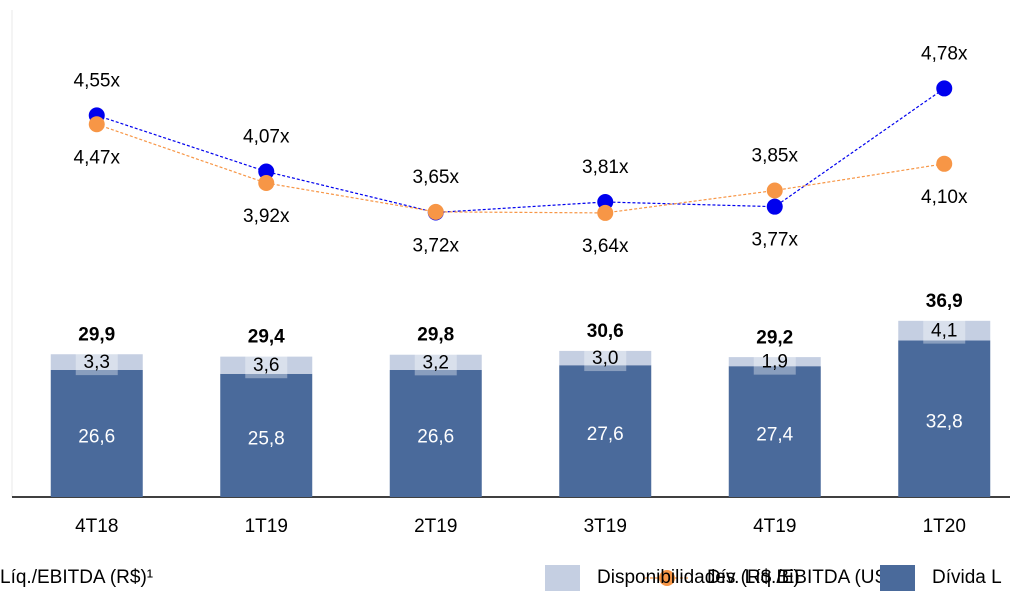 This screenshot has width=1010, height=607. I want to click on bar-label: 32,8, so click(944, 422).